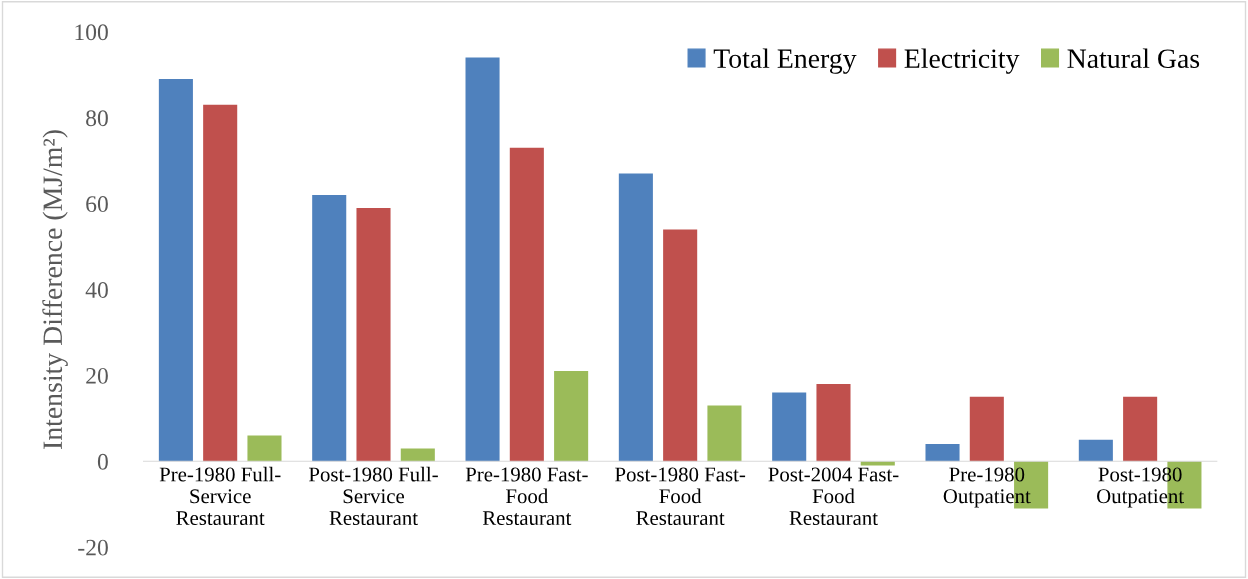 This screenshot has width=1248, height=579. What do you see at coordinates (93, 547) in the screenshot?
I see `y-tick-label: -20` at bounding box center [93, 547].